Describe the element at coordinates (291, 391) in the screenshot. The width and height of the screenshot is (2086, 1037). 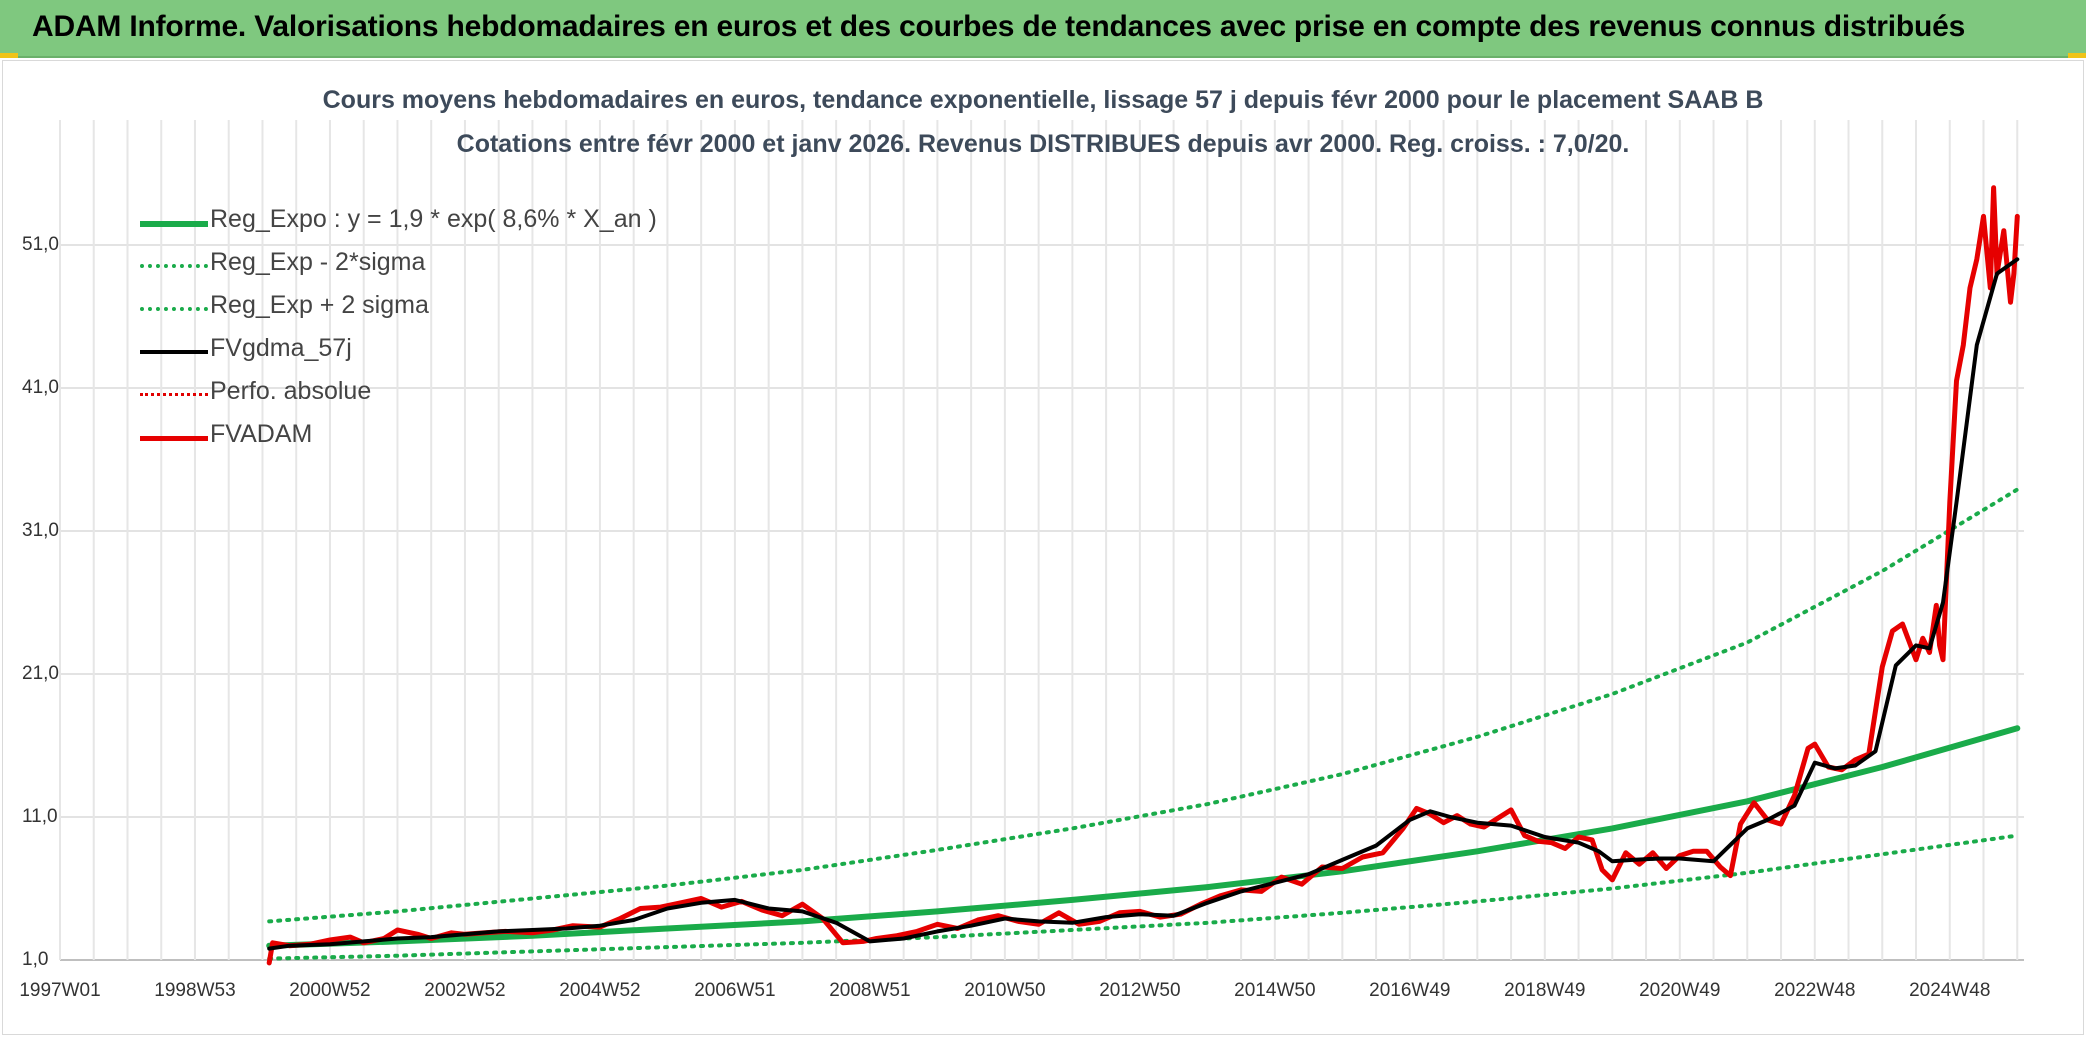
I see `legend-label: Perfo. absolue` at that location.